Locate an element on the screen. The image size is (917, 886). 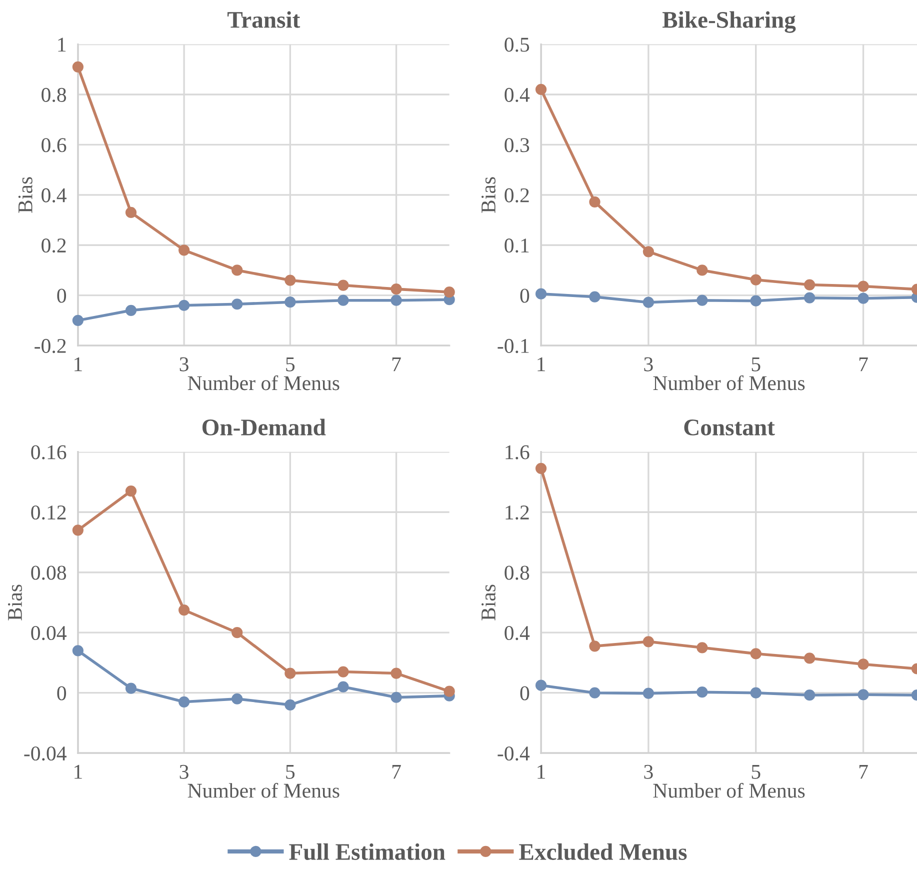
y-tick-label: 1 is located at coordinates (62, 45).